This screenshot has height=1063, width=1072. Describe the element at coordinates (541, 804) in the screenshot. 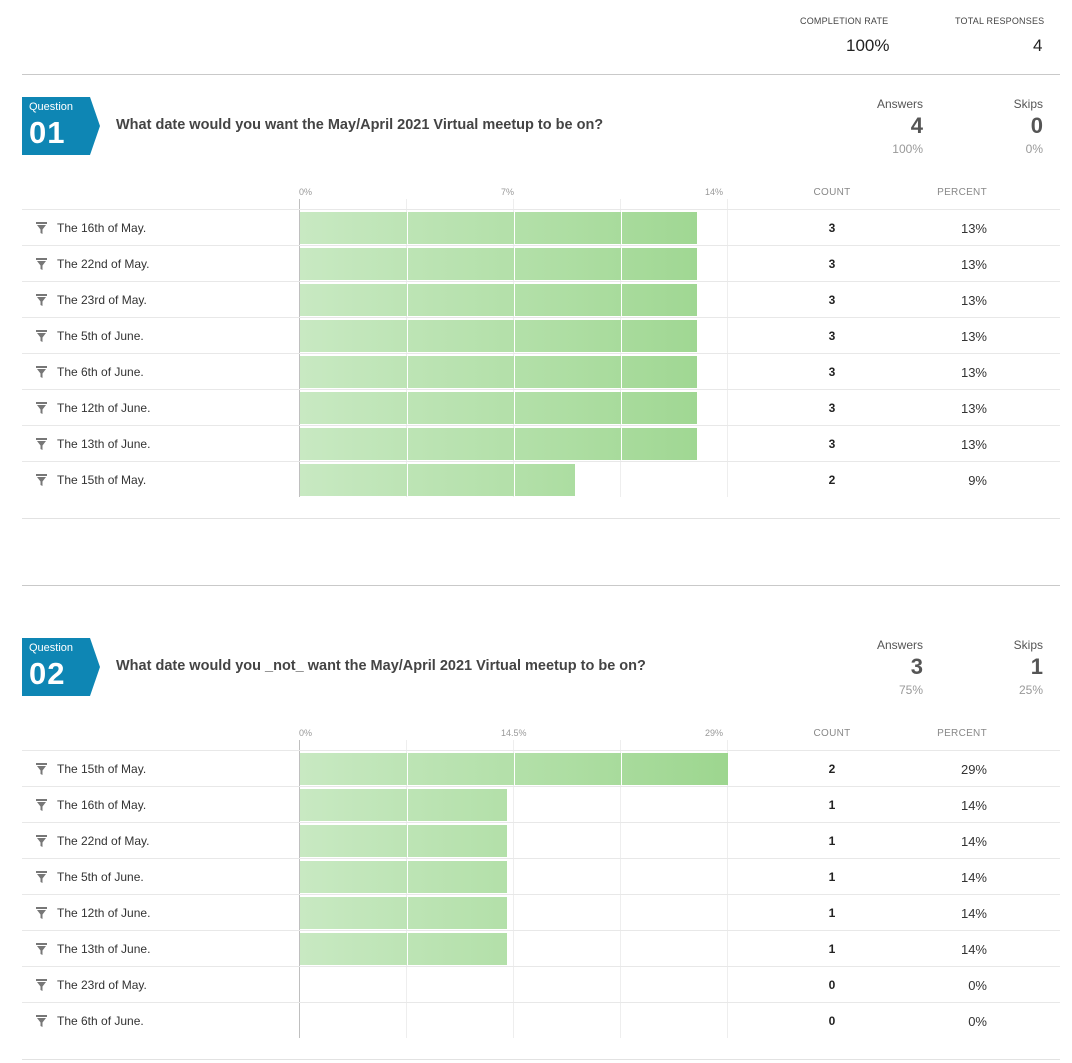

I see `response-row: The 16th of May. 1 14%` at that location.